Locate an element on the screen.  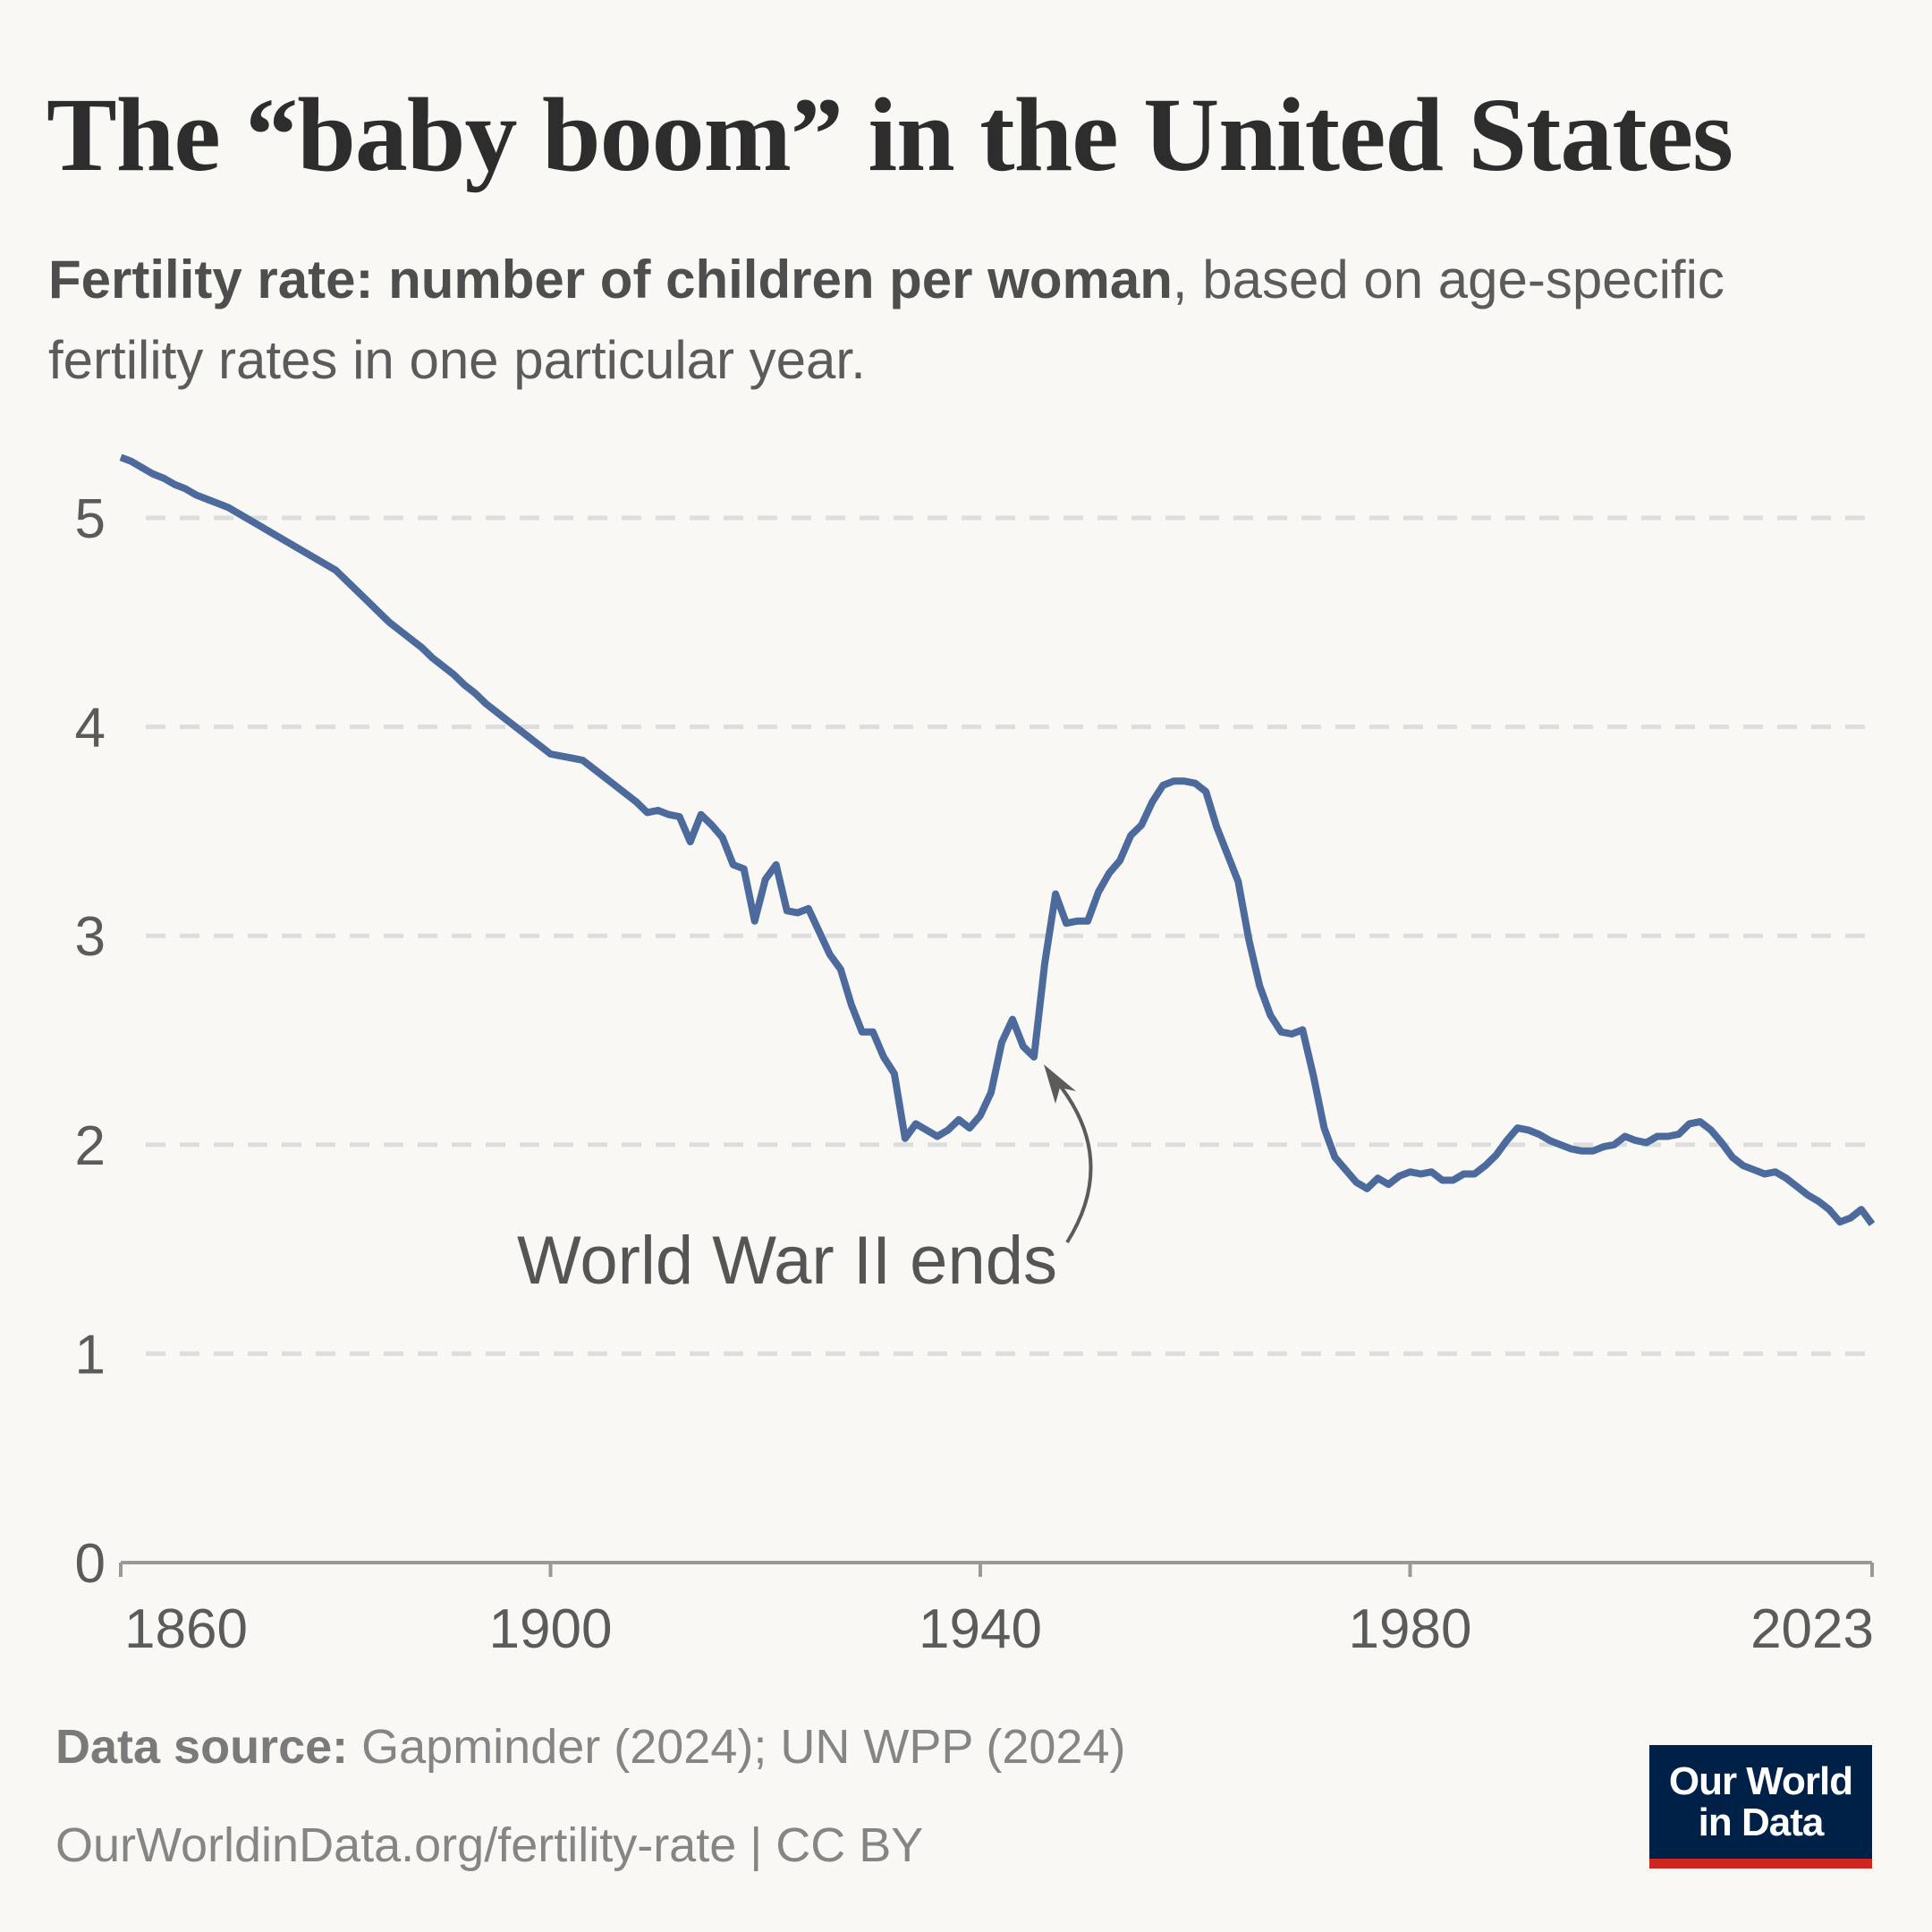
logo-line1: Our World is located at coordinates (1760, 1781).